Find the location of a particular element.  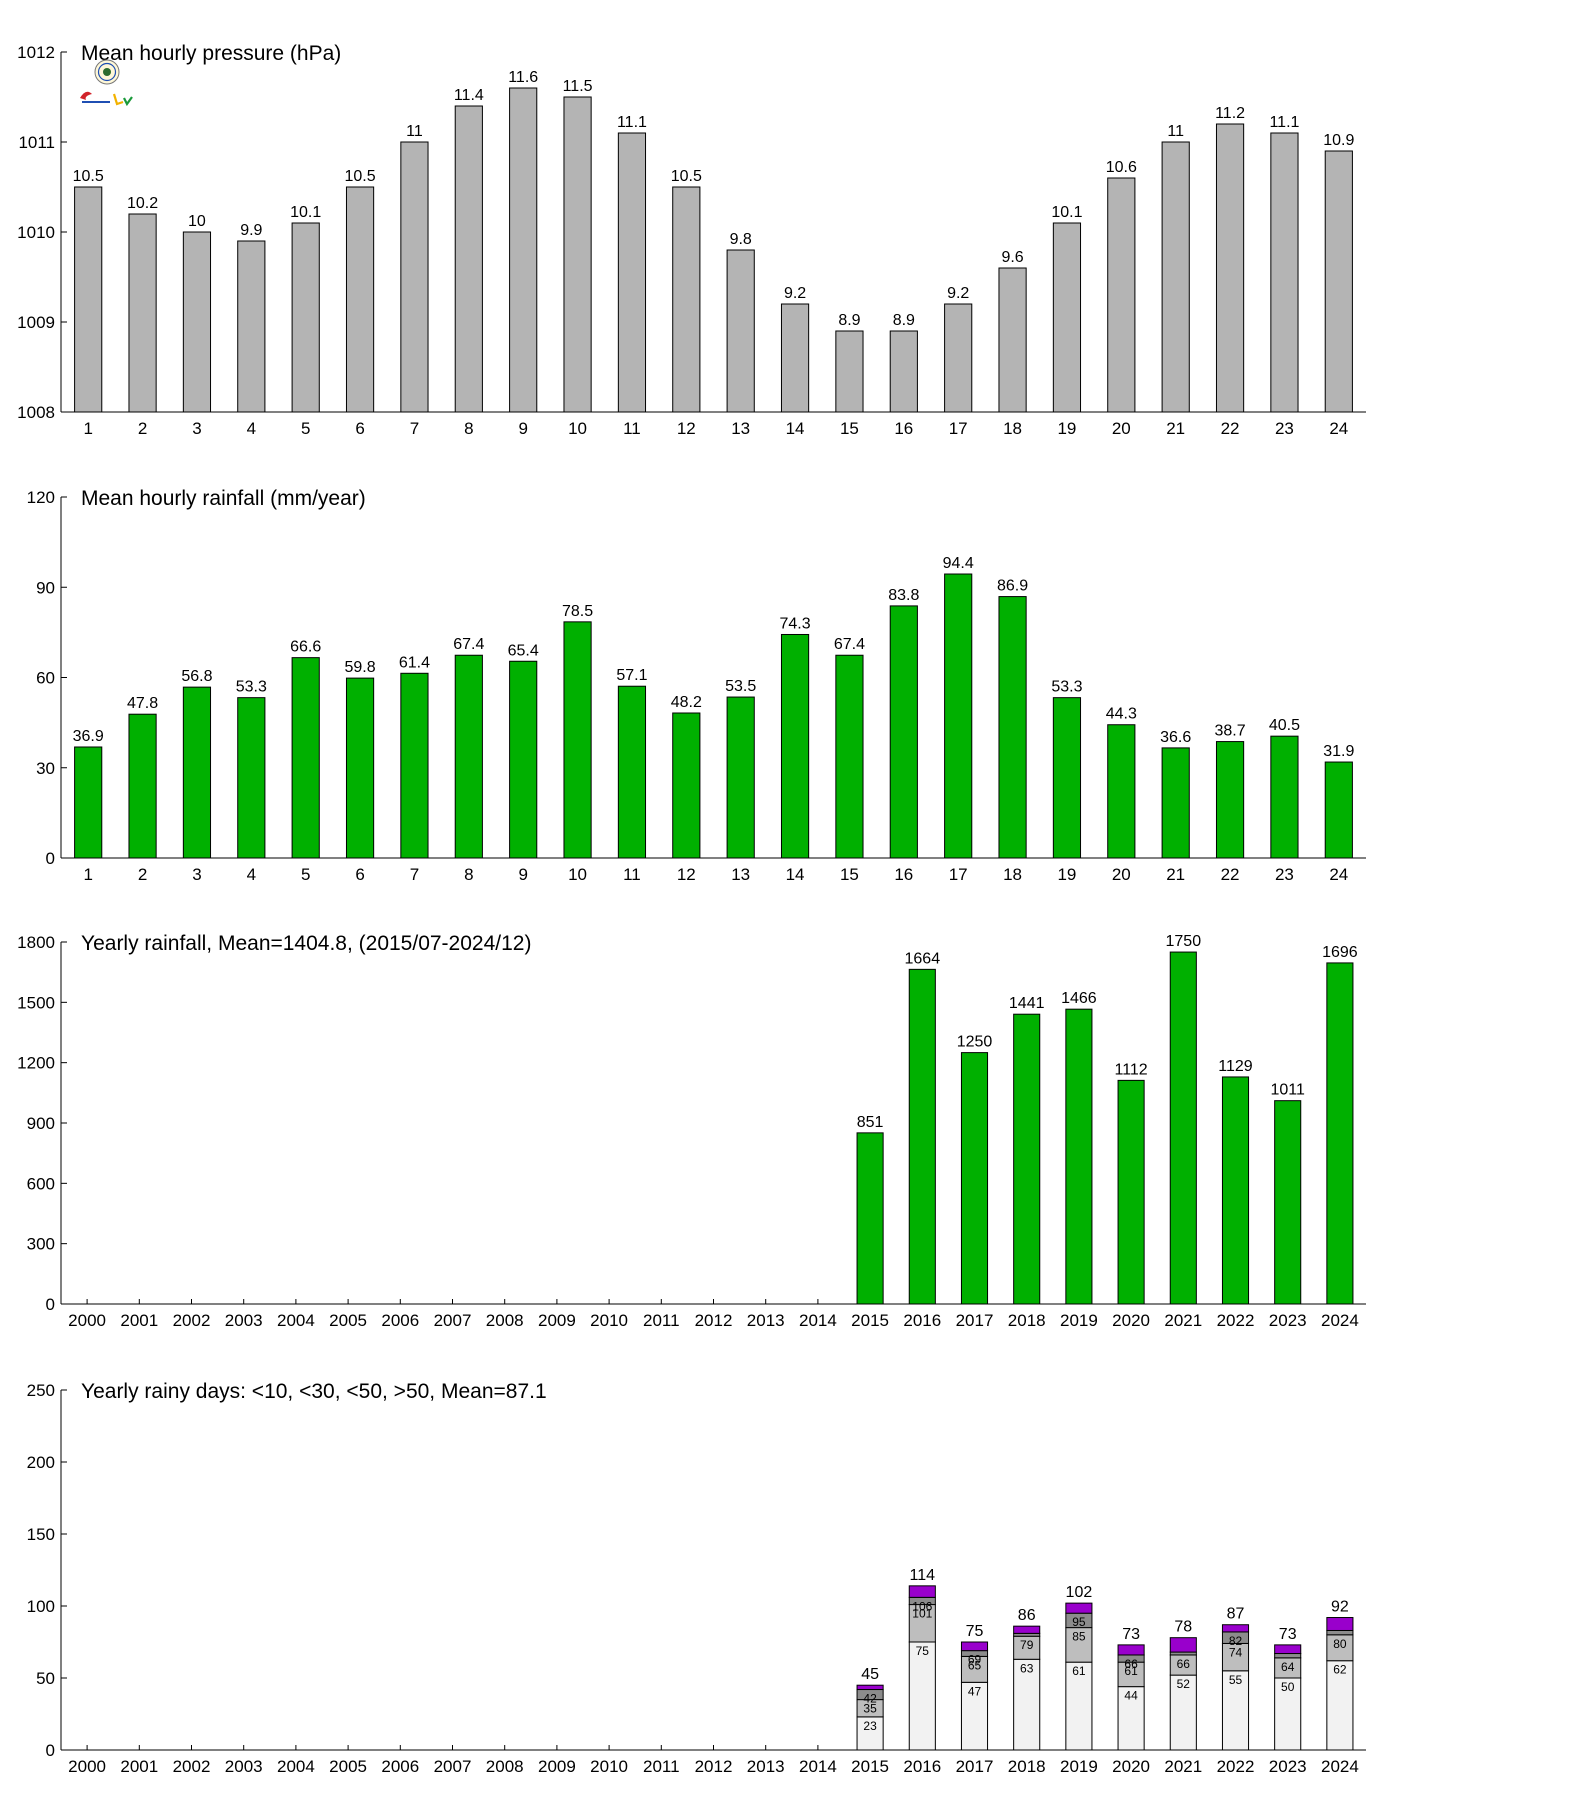

panel3-y-tick-label: 600 is located at coordinates (41, 1183).